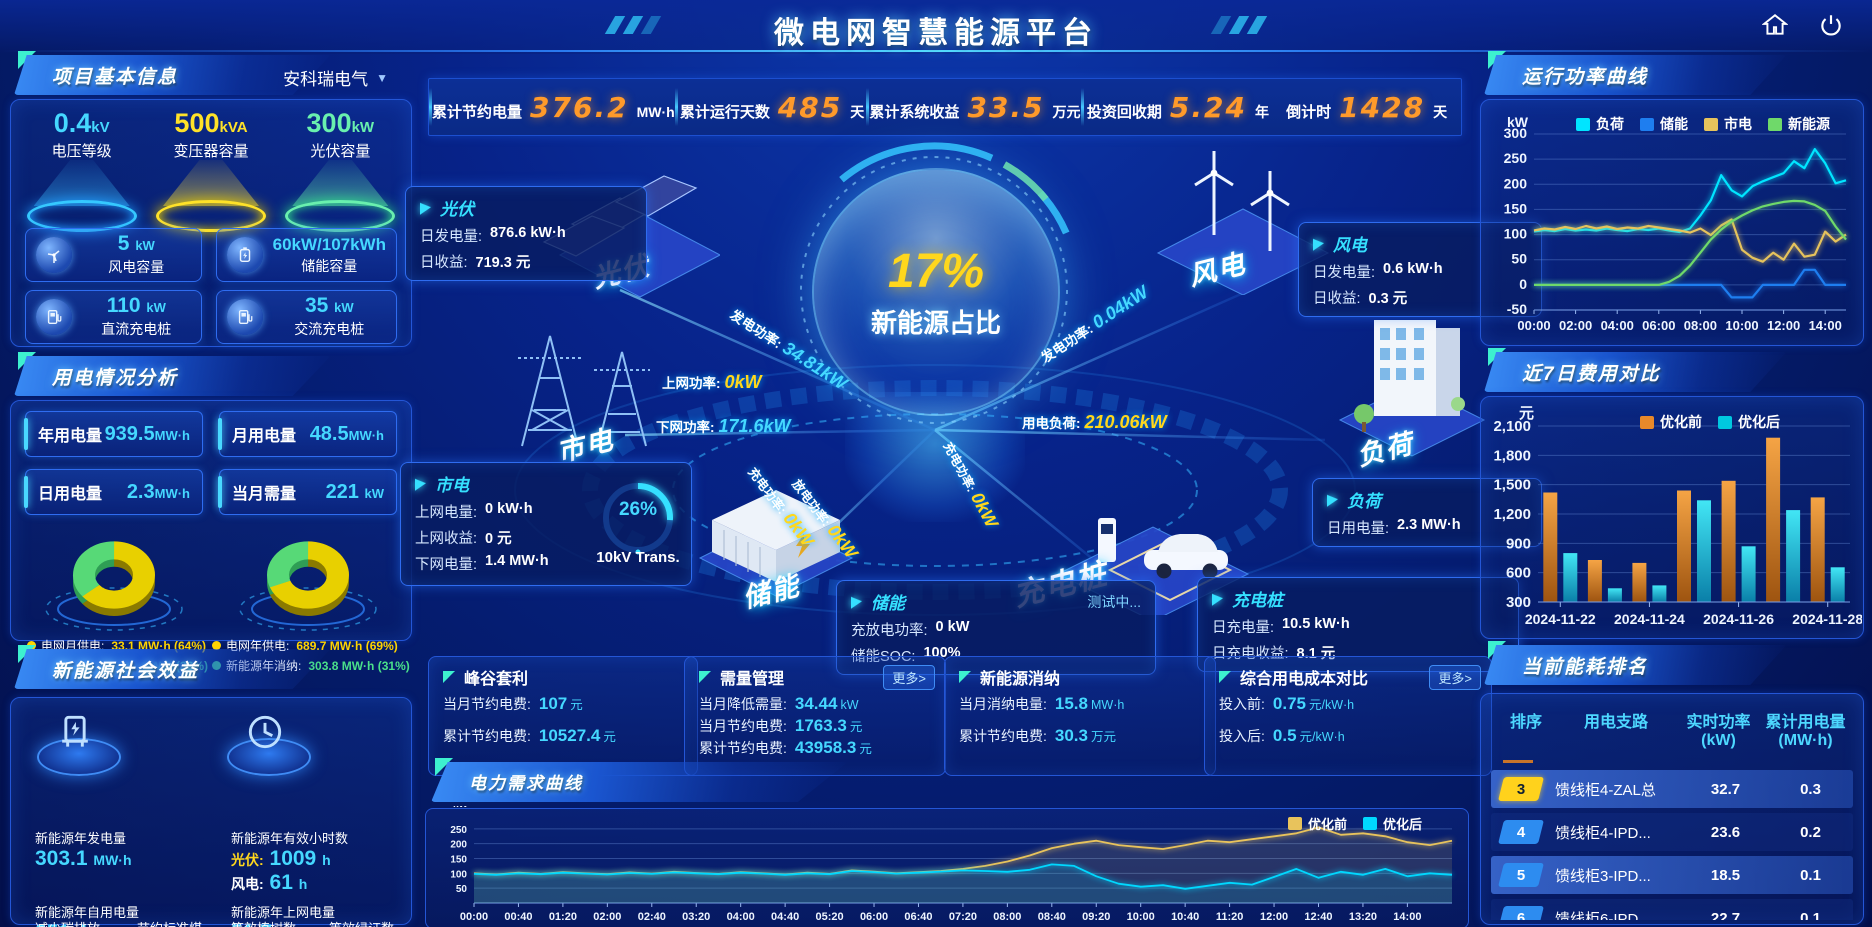 The width and height of the screenshot is (1872, 927). Describe the element at coordinates (1825, 325) in the screenshot. I see `svg-text: 14:00` at that location.